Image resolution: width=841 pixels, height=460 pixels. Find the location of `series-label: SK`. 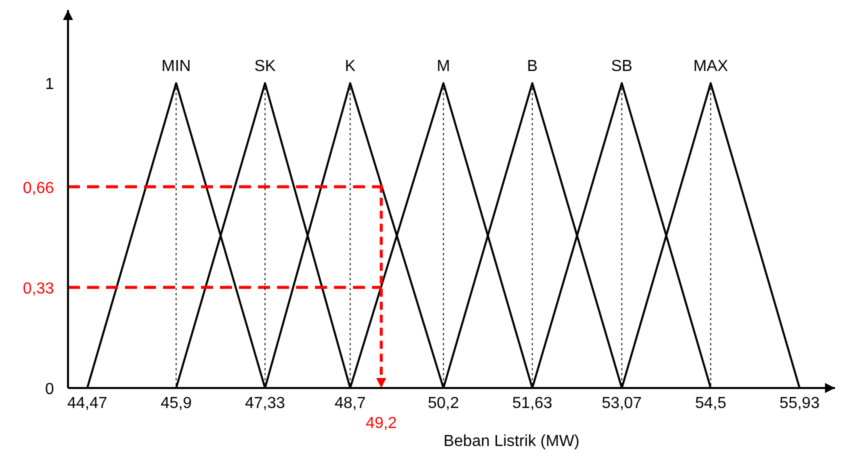

series-label: SK is located at coordinates (265, 67).